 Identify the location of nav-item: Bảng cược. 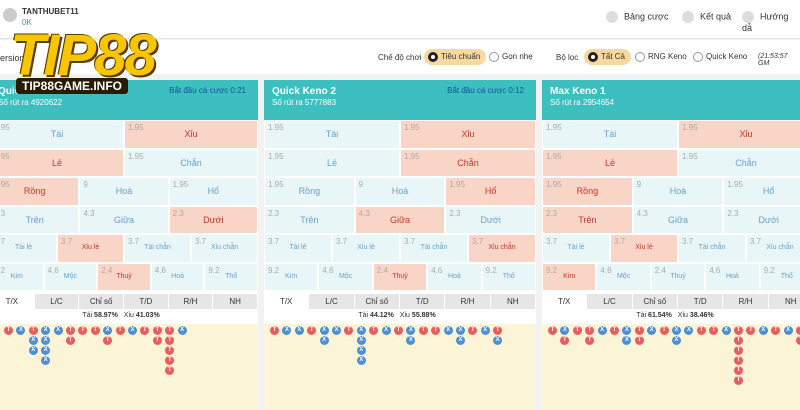
(637, 17).